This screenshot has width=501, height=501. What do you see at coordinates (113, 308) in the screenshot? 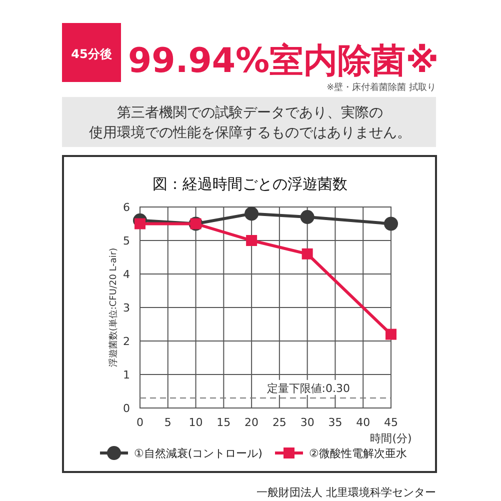
I see `y-axis-title: 浮遊菌数(単位:CFU/20 L-air)` at bounding box center [113, 308].